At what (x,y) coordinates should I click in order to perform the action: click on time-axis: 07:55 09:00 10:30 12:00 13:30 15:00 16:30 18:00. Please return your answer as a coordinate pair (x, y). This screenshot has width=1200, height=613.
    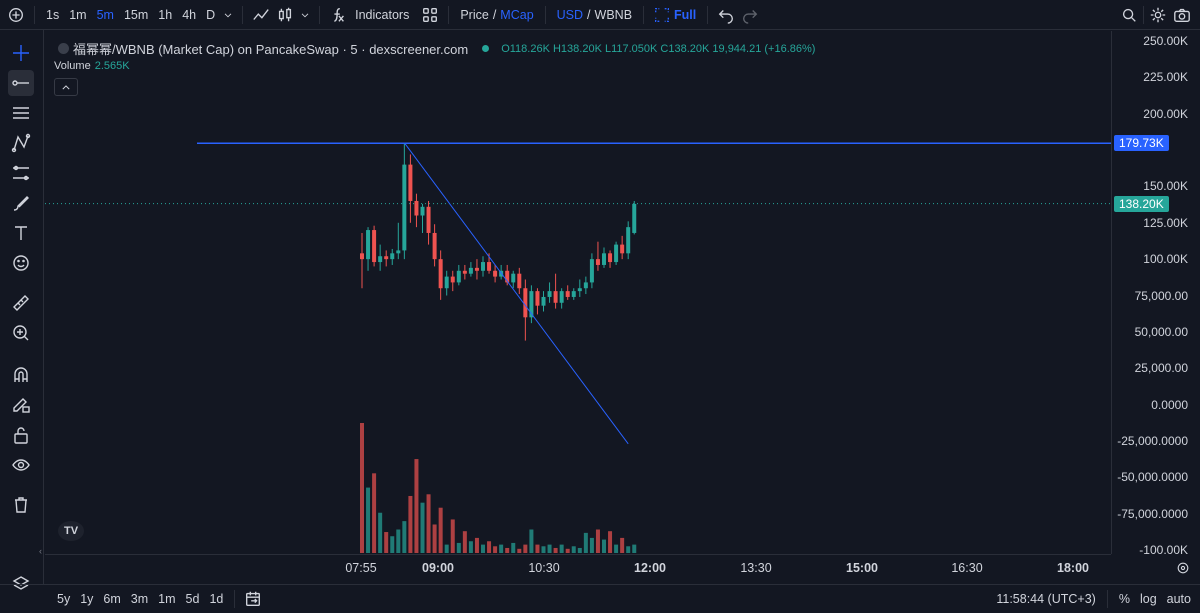
    Looking at the image, I should click on (617, 569).